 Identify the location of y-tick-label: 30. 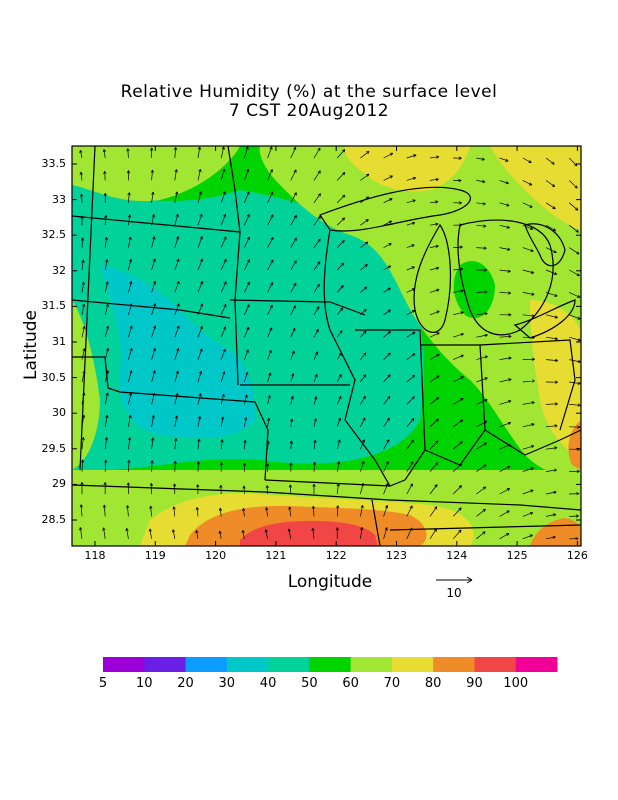
(59, 413).